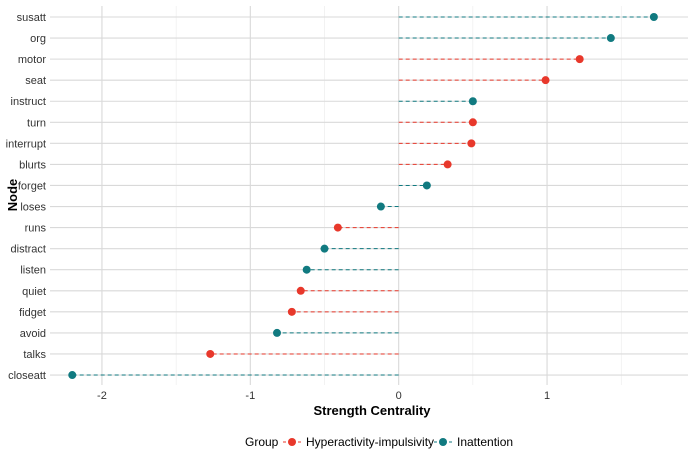  What do you see at coordinates (292, 442) in the screenshot?
I see `legend-swatch-hyperactivity` at bounding box center [292, 442].